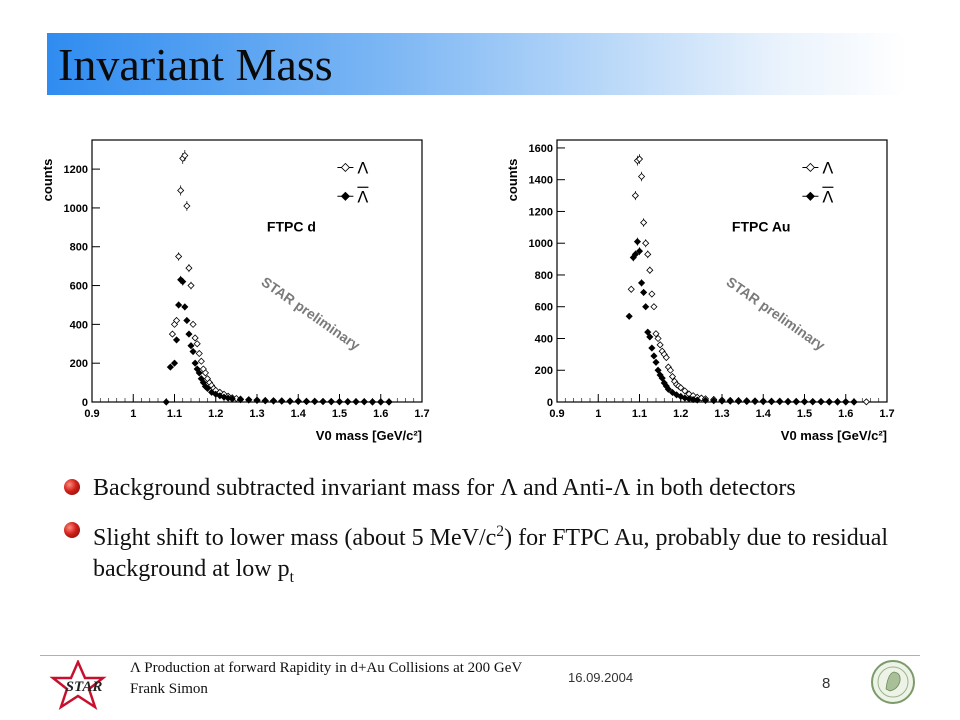 This screenshot has width=960, height=720. Describe the element at coordinates (761, 227) in the screenshot. I see `detector-label: FTPC Au` at that location.